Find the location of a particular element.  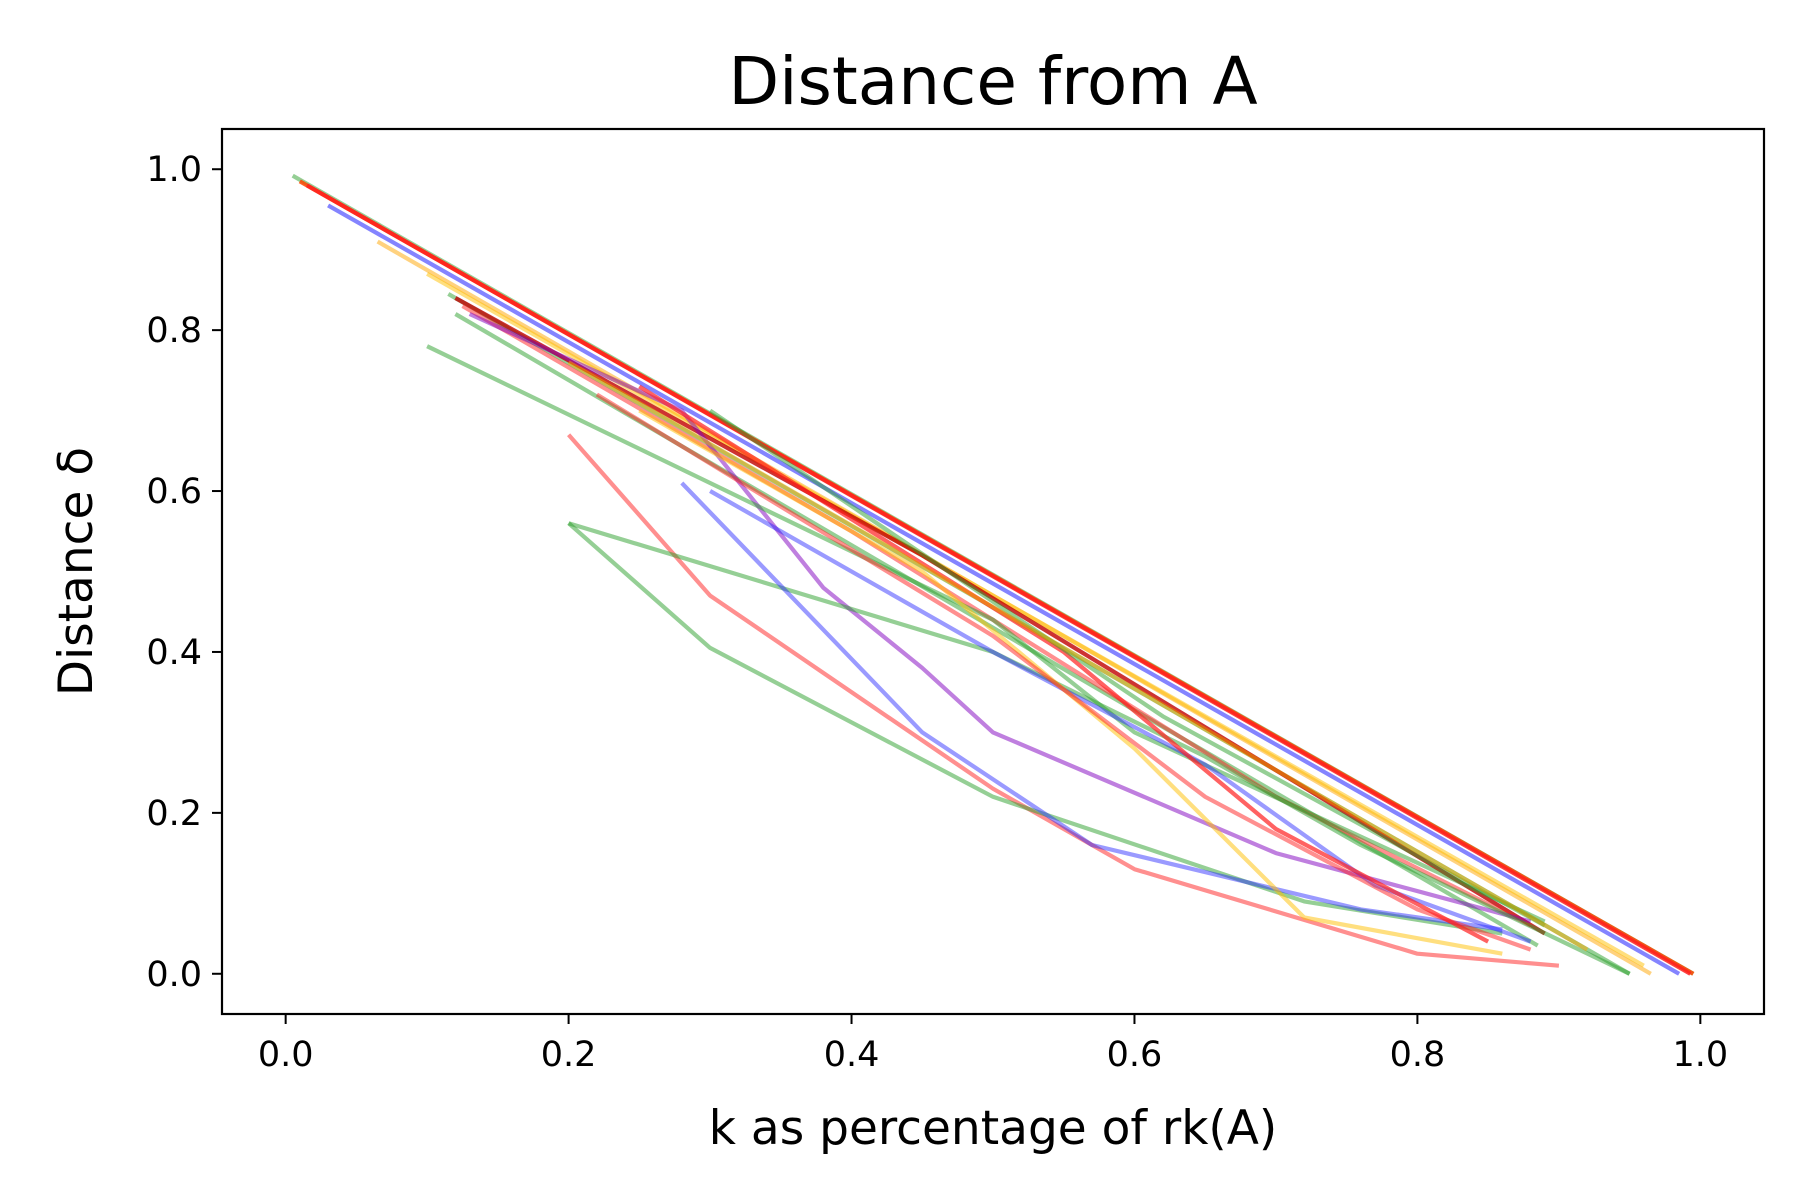

x-tick-label: 0.4 is located at coordinates (852, 1055).